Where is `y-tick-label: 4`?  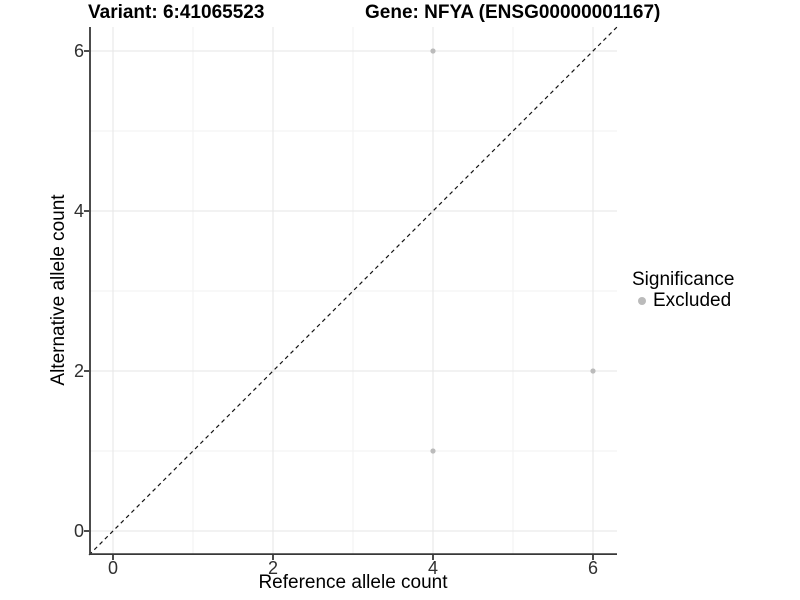 y-tick-label: 4 is located at coordinates (79, 211).